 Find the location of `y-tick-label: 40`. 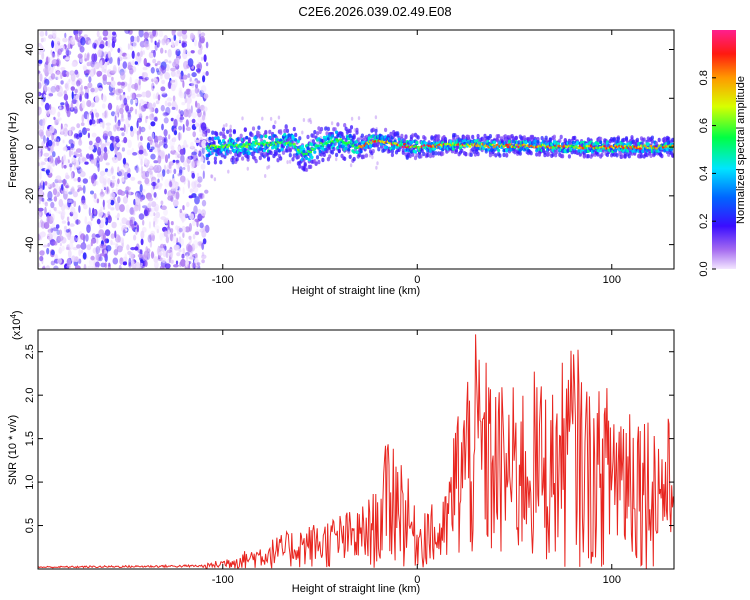

y-tick-label: 40 is located at coordinates (30, 49).